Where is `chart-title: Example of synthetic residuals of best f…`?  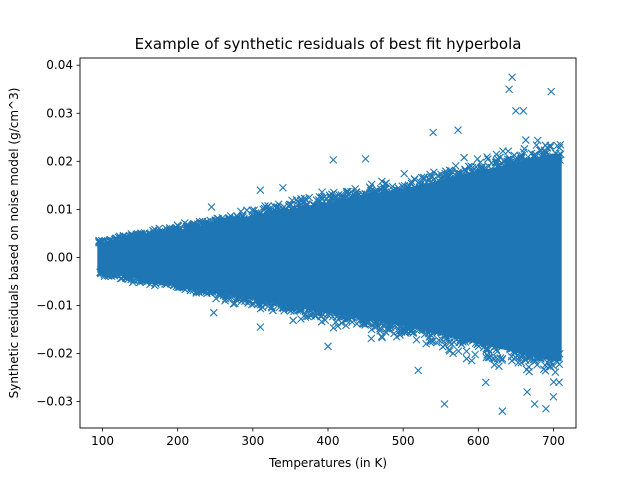 chart-title: Example of synthetic residuals of best f… is located at coordinates (328, 44).